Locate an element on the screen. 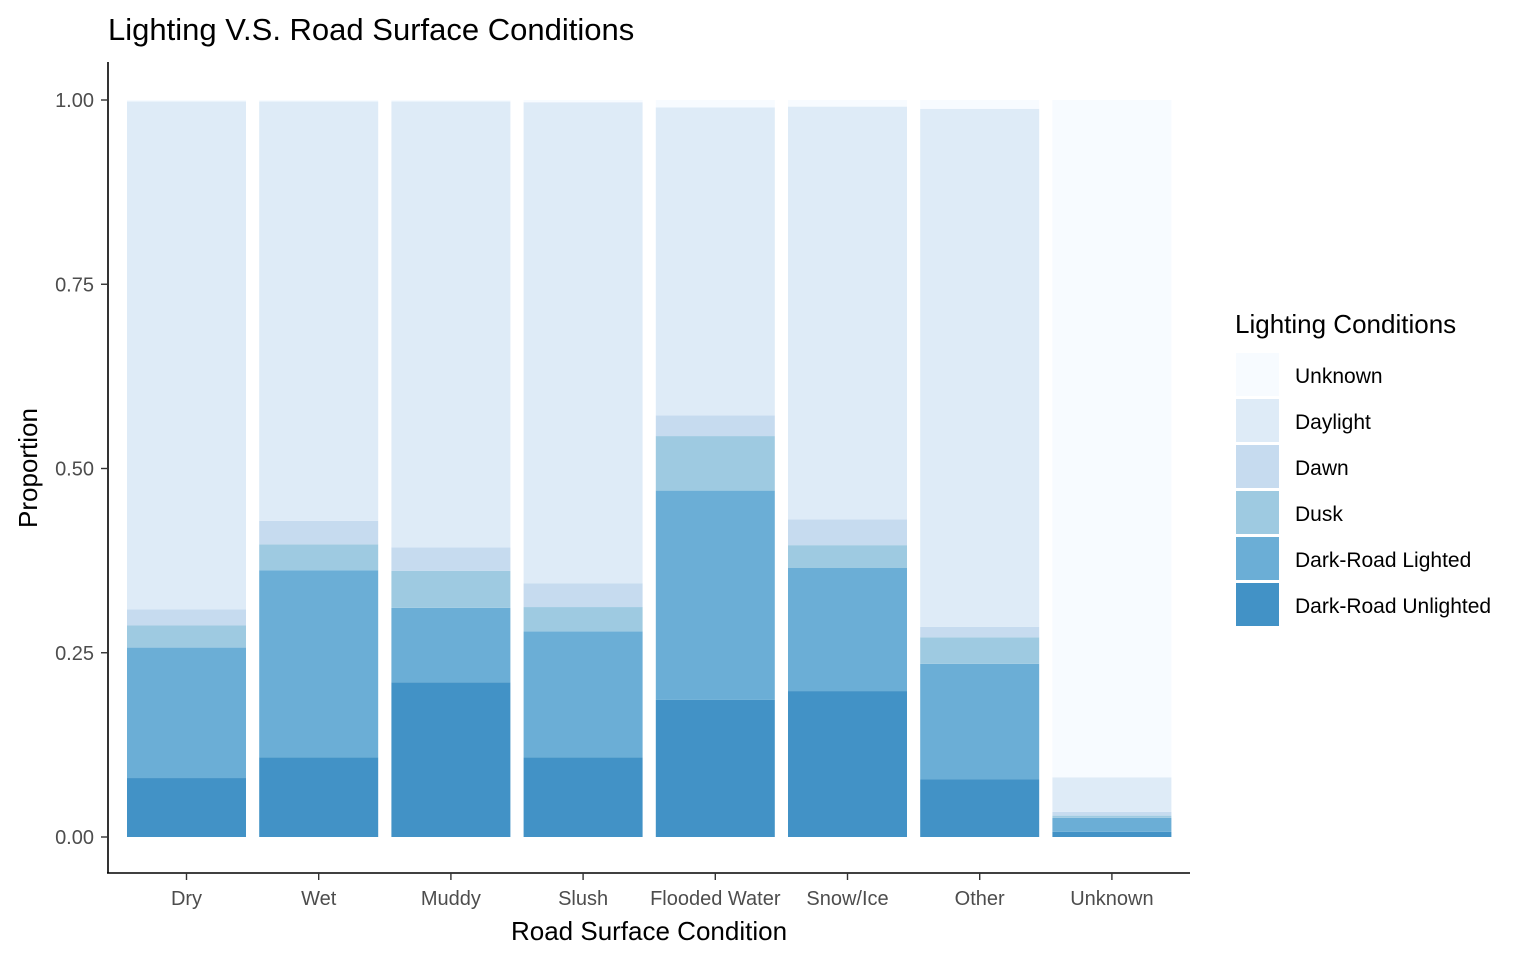  y-tick-label: 0.25 is located at coordinates (74, 654).